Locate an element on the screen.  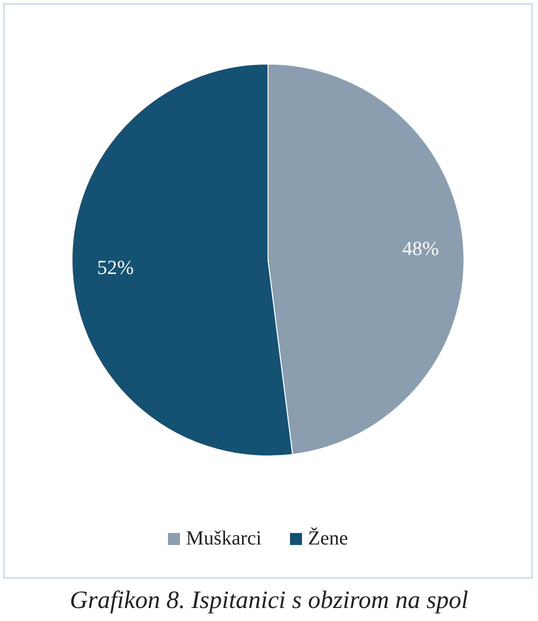
legend-label: Muškarci is located at coordinates (224, 539).